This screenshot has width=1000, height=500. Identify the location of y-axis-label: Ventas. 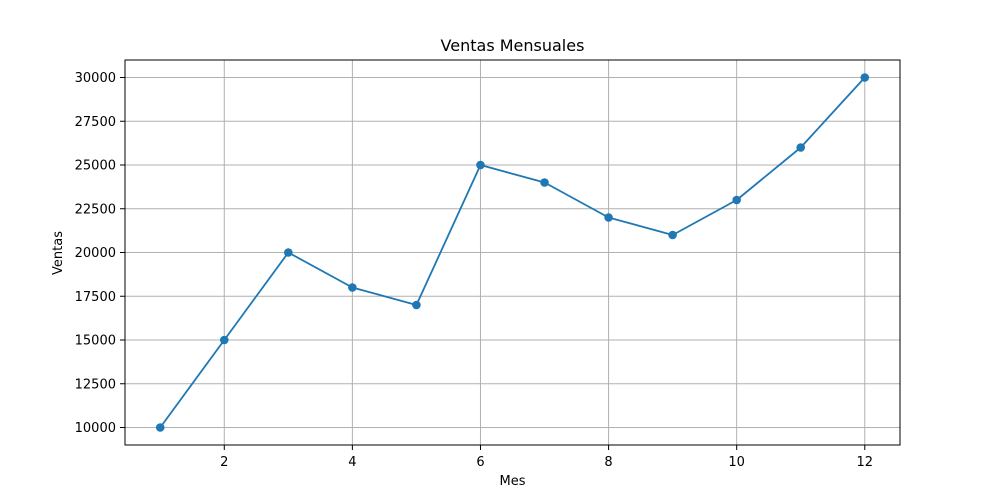
(58, 253).